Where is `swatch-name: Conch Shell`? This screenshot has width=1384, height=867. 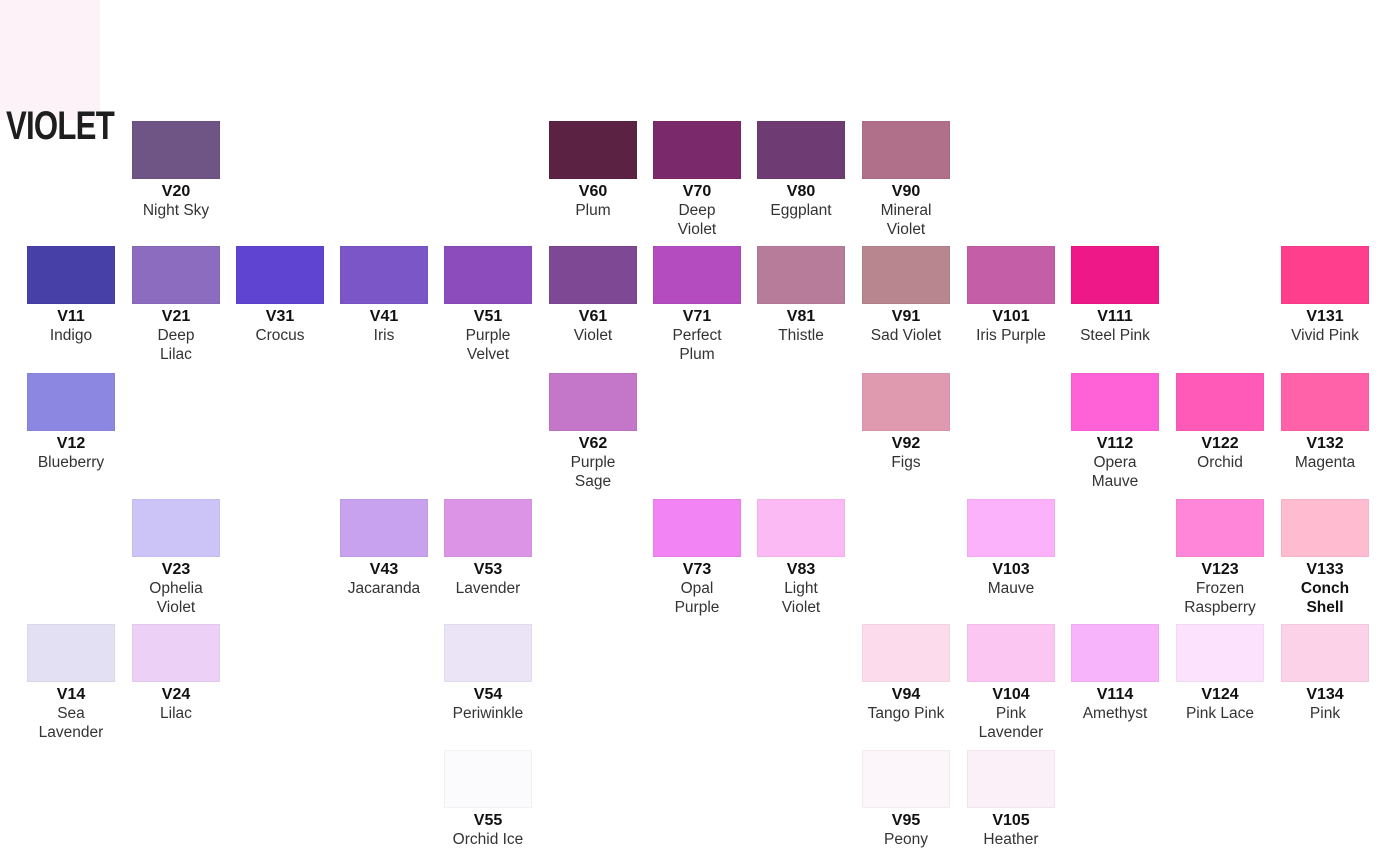
swatch-name: Conch Shell is located at coordinates (1325, 598).